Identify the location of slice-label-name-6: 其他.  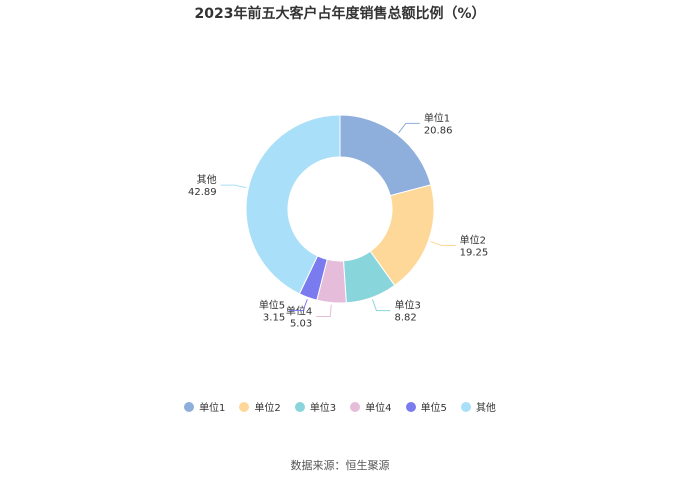
(207, 179).